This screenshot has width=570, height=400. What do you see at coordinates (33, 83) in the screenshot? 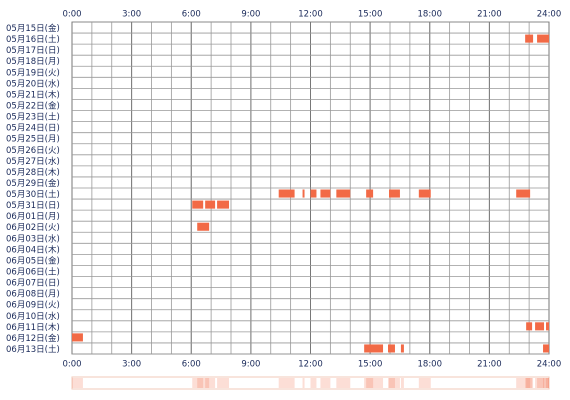
I see `row-label: 05月20日(水)` at bounding box center [33, 83].